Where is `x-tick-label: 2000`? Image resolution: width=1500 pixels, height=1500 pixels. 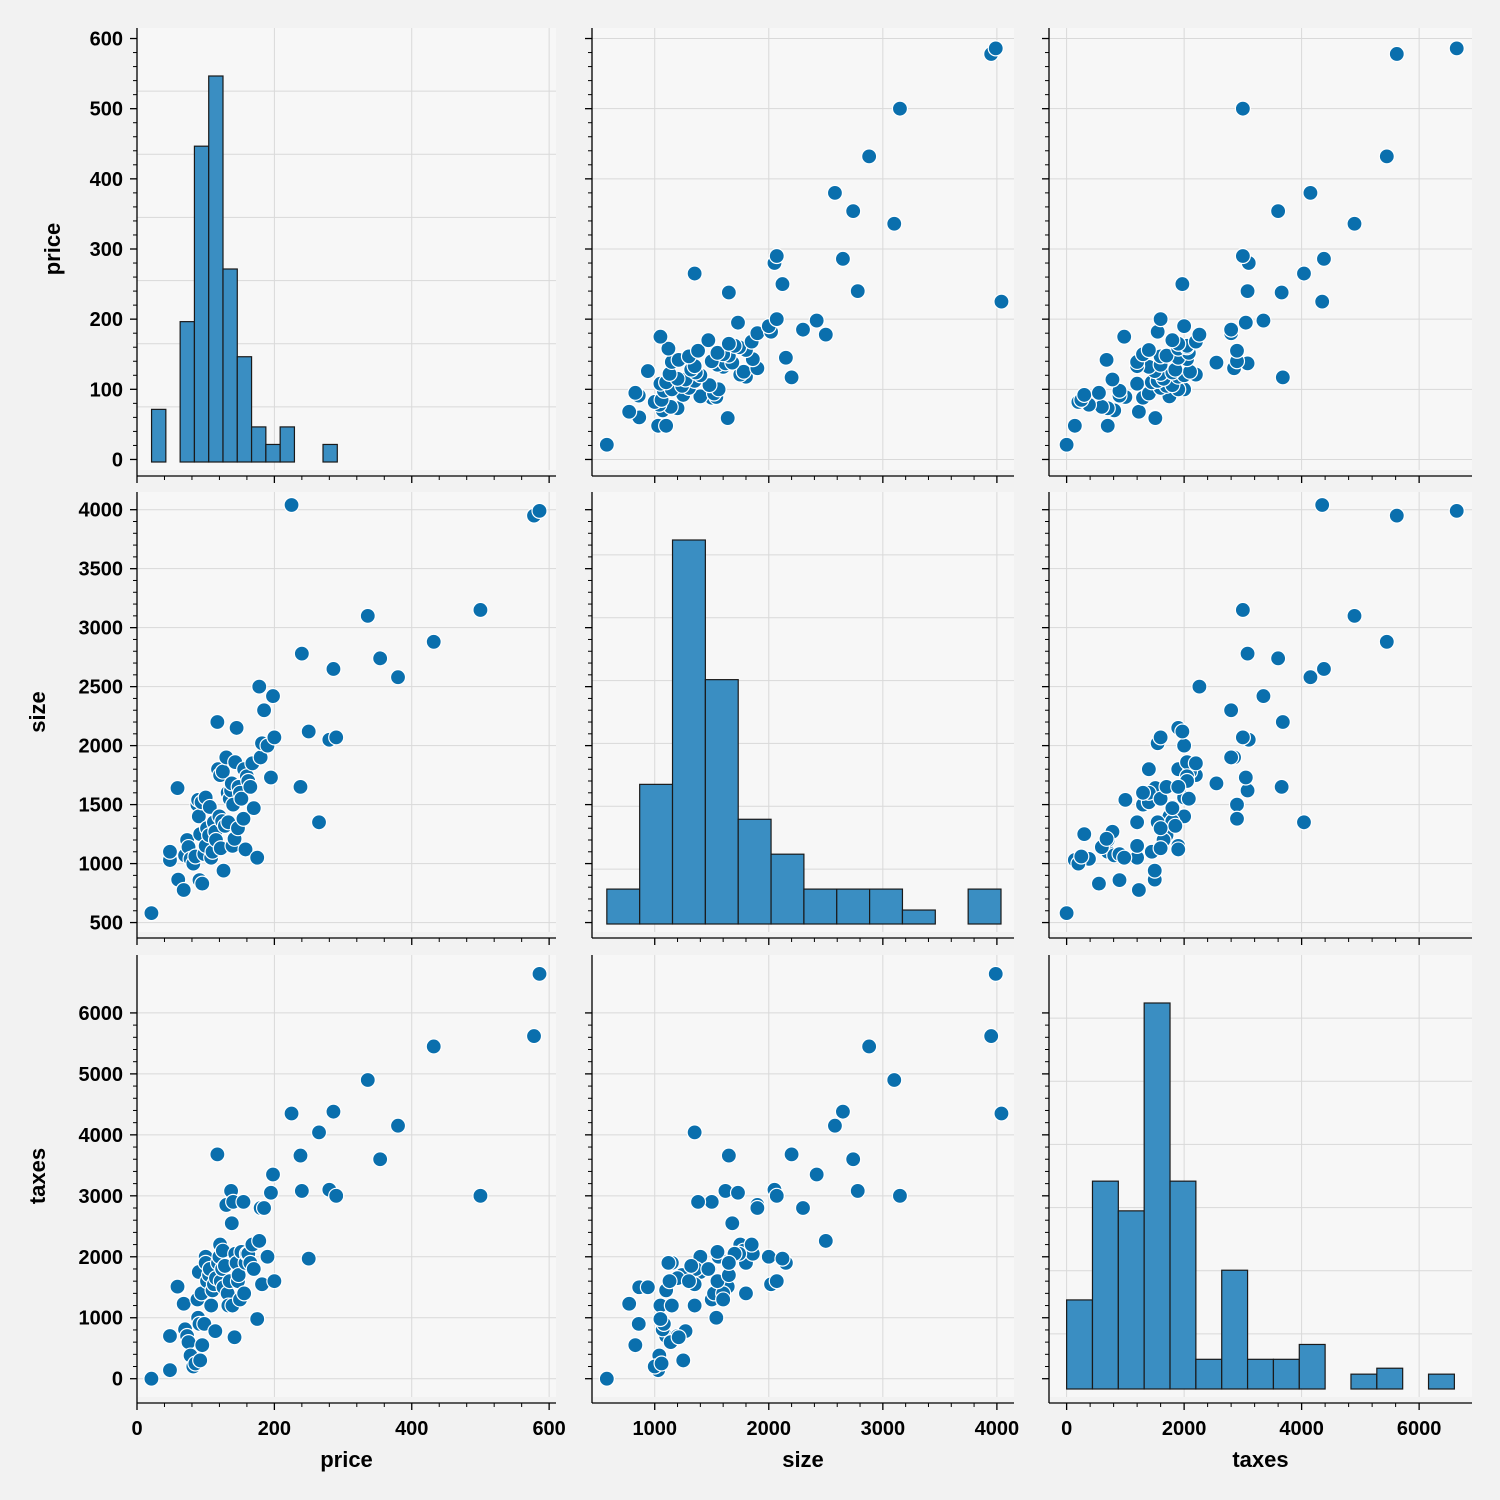
x-tick-label: 2000 is located at coordinates (769, 1429).